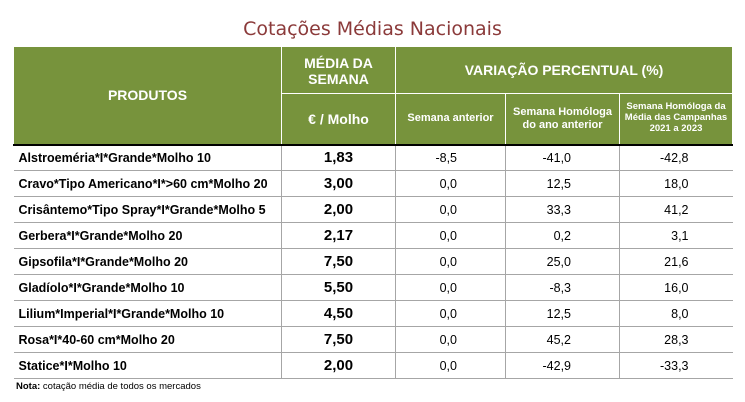  What do you see at coordinates (338, 119) in the screenshot?
I see `header-unidade: € / Molho` at bounding box center [338, 119].